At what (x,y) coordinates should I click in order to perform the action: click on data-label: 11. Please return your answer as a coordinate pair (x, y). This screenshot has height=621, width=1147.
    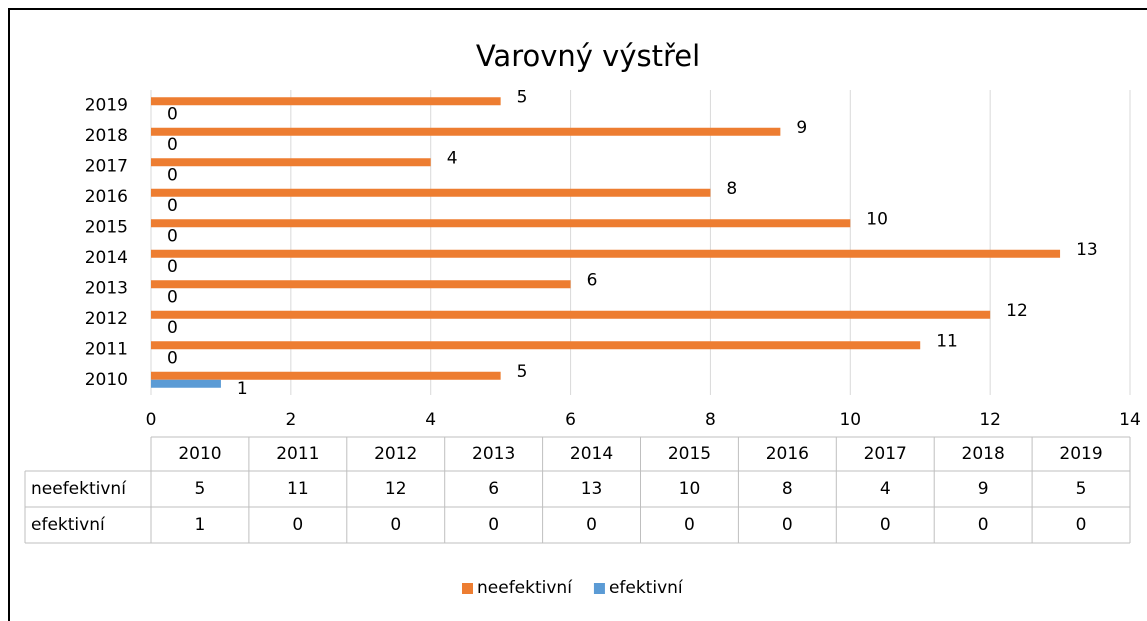
    Looking at the image, I should click on (947, 341).